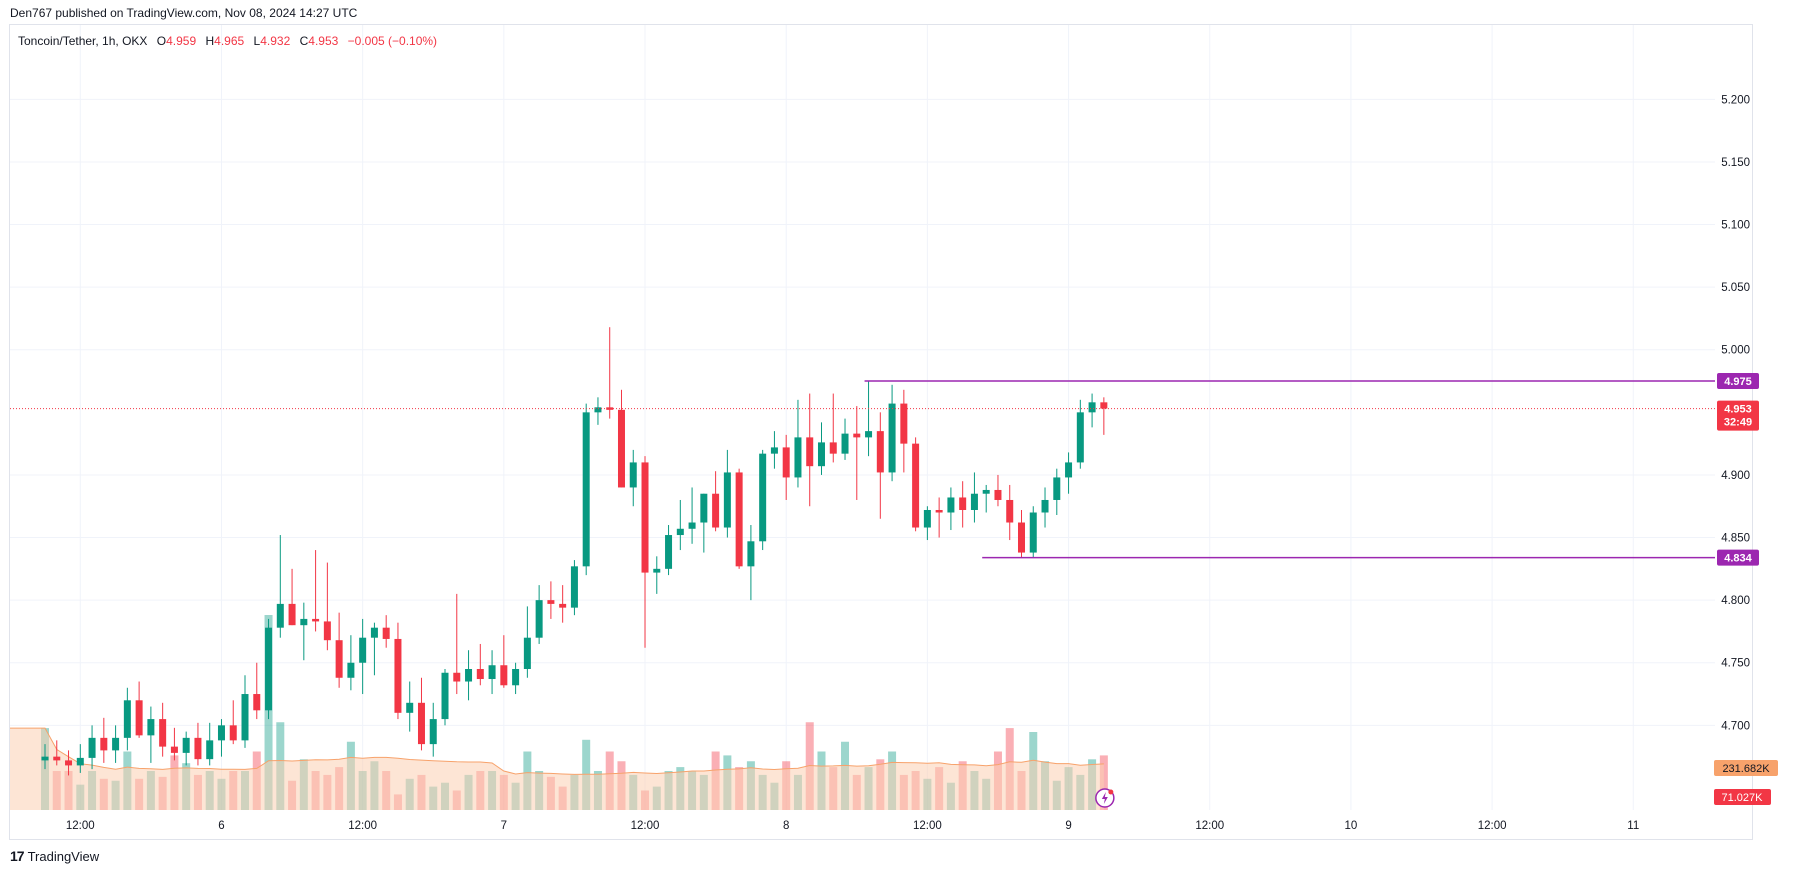 This screenshot has width=1794, height=874. Describe the element at coordinates (1738, 423) in the screenshot. I see `countdown-label: 32:49` at that location.